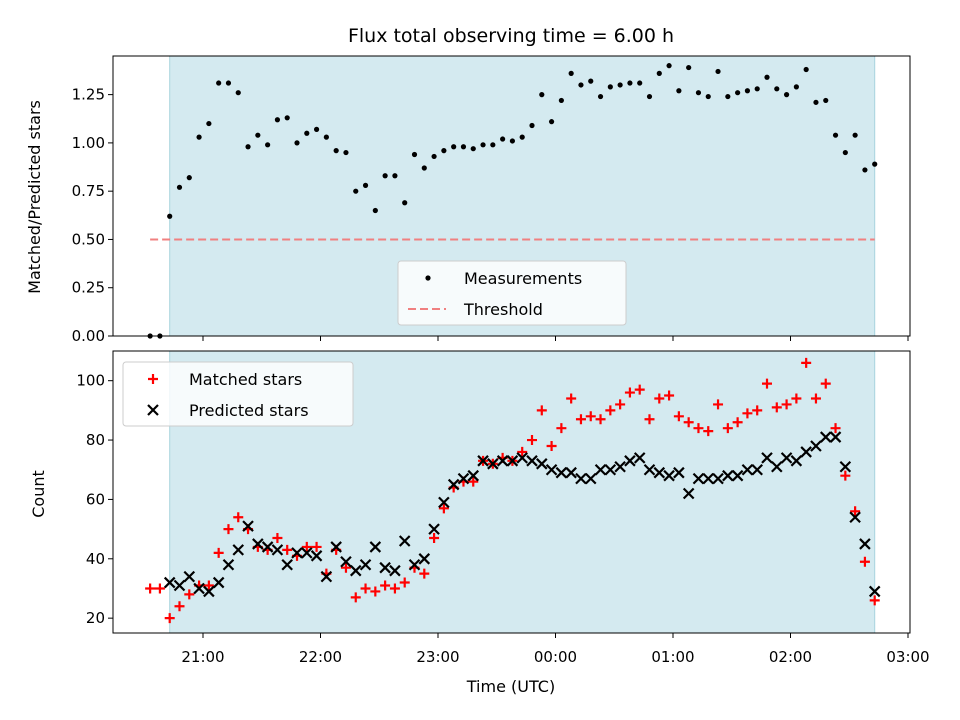 Image resolution: width=960 pixels, height=720 pixels. What do you see at coordinates (153, 379) in the screenshot?
I see `legend-matched-swatch` at bounding box center [153, 379].